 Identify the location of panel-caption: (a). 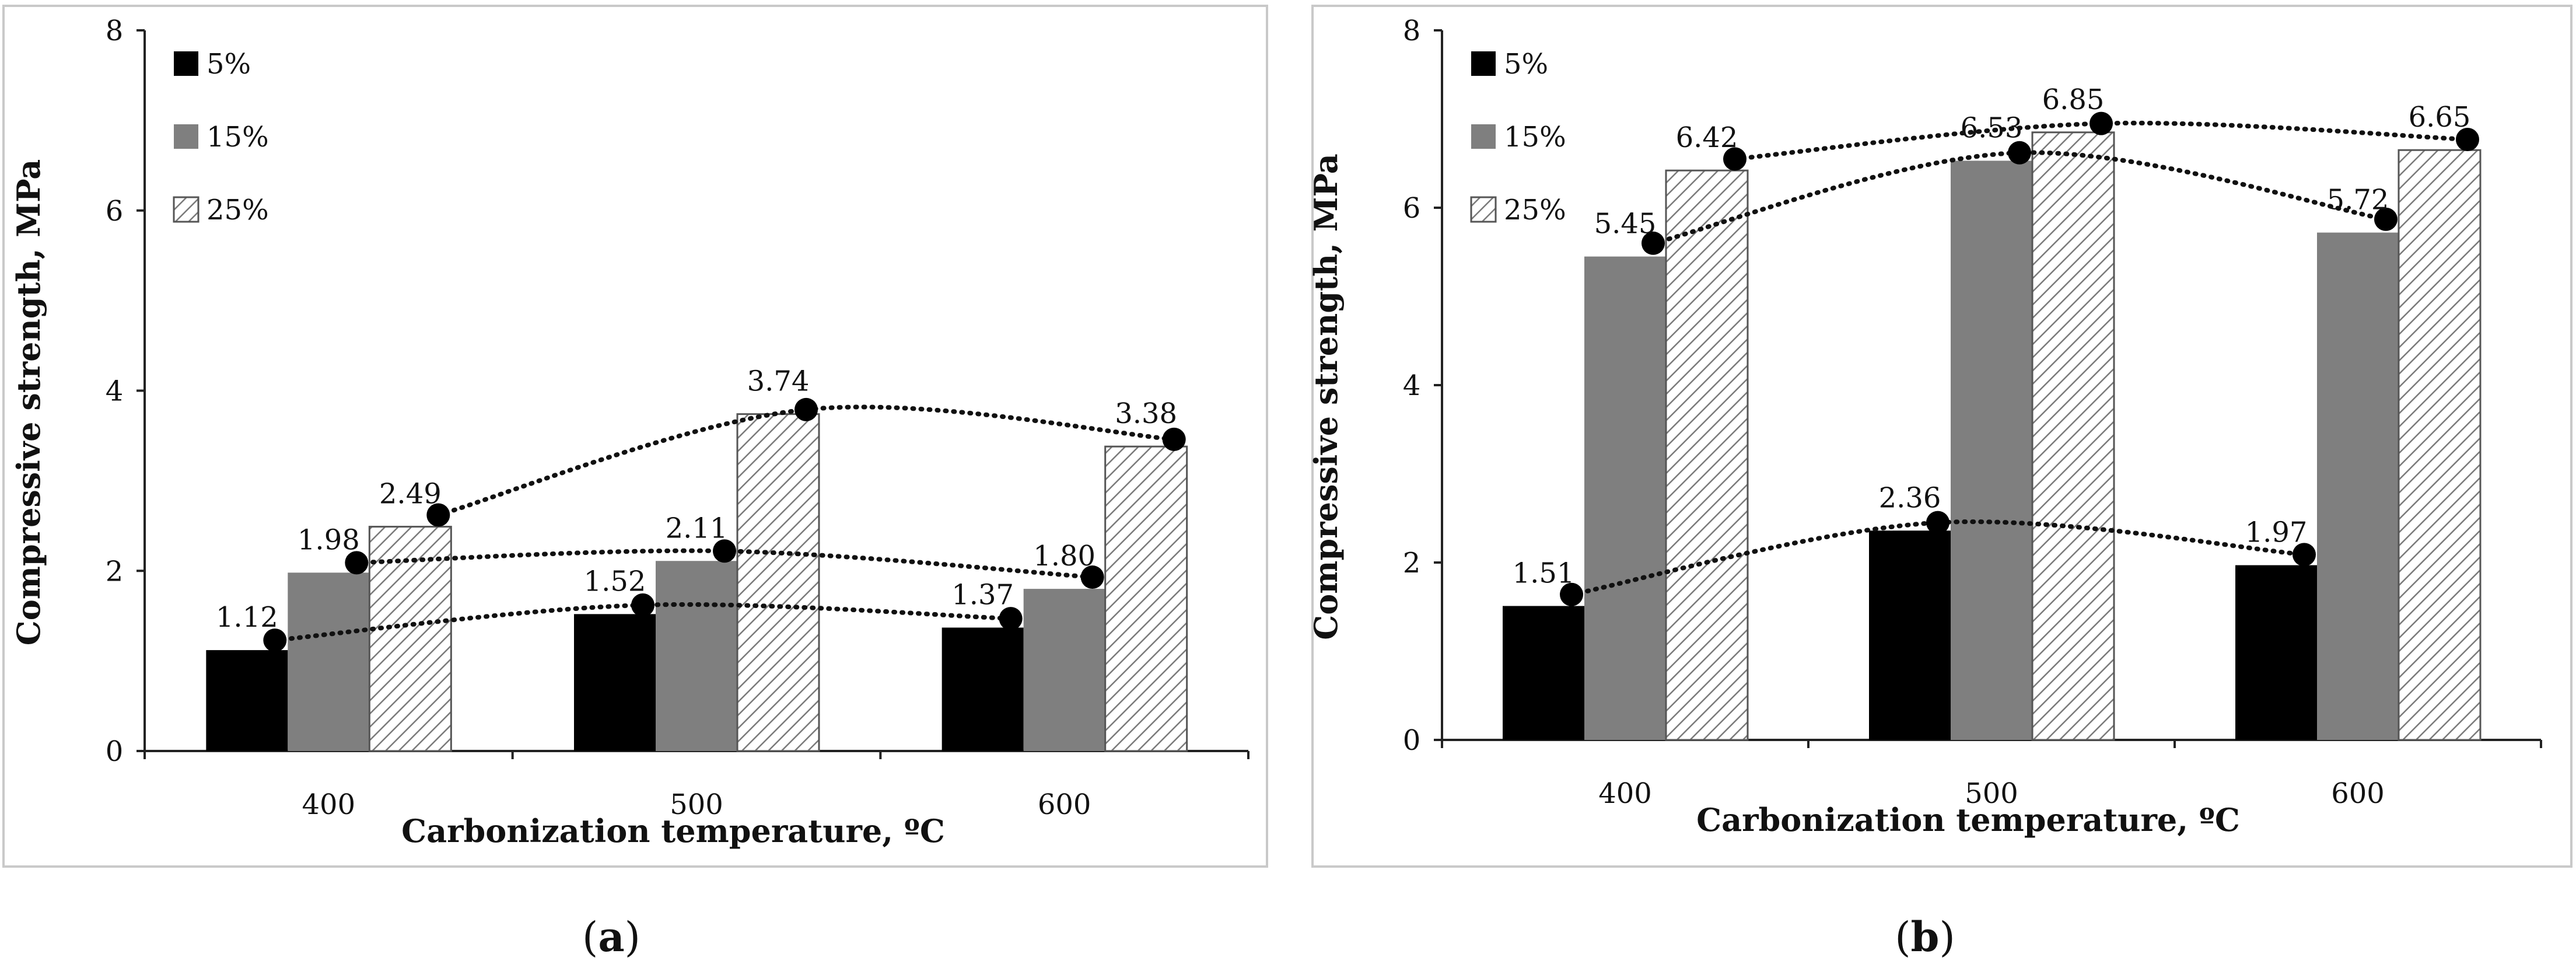
(611, 937).